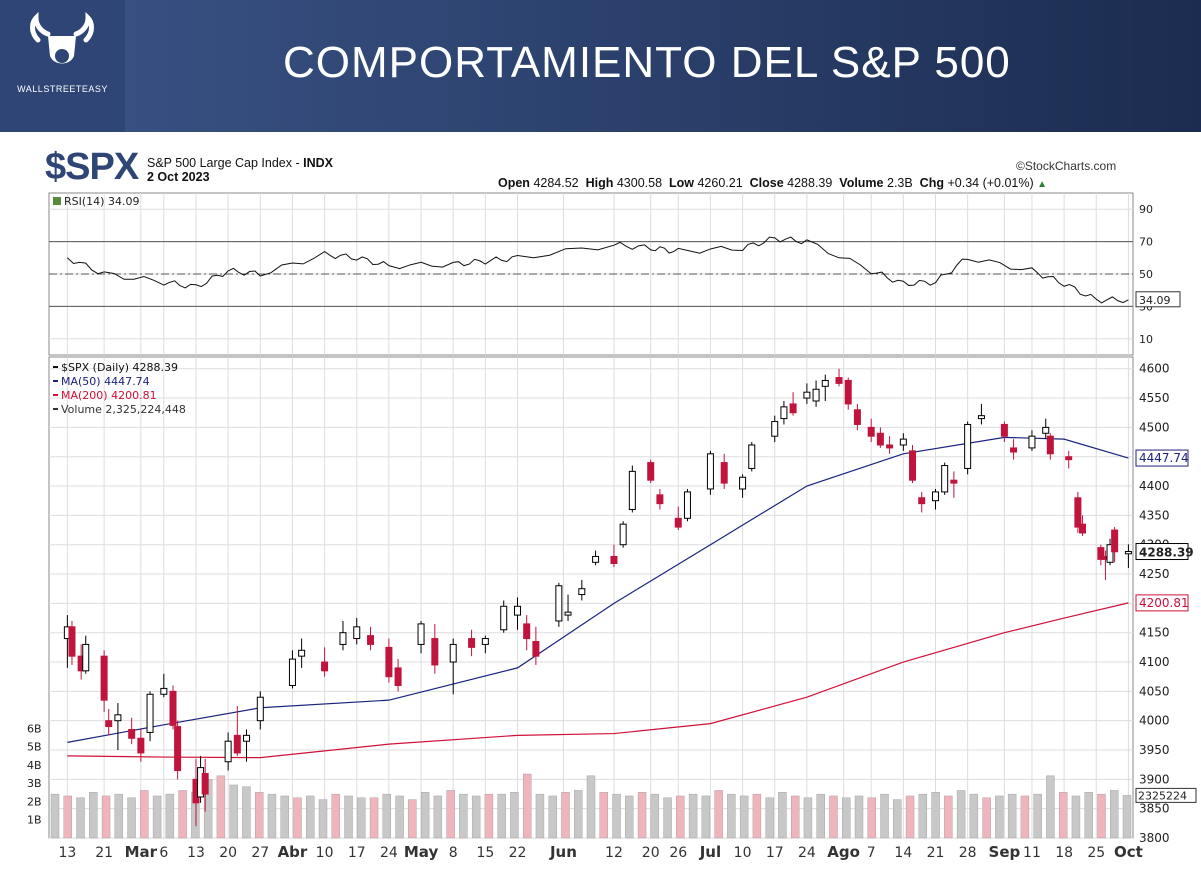 This screenshot has height=872, width=1201. I want to click on volume-legend-label: Volume 2,325,224,448, so click(123, 409).